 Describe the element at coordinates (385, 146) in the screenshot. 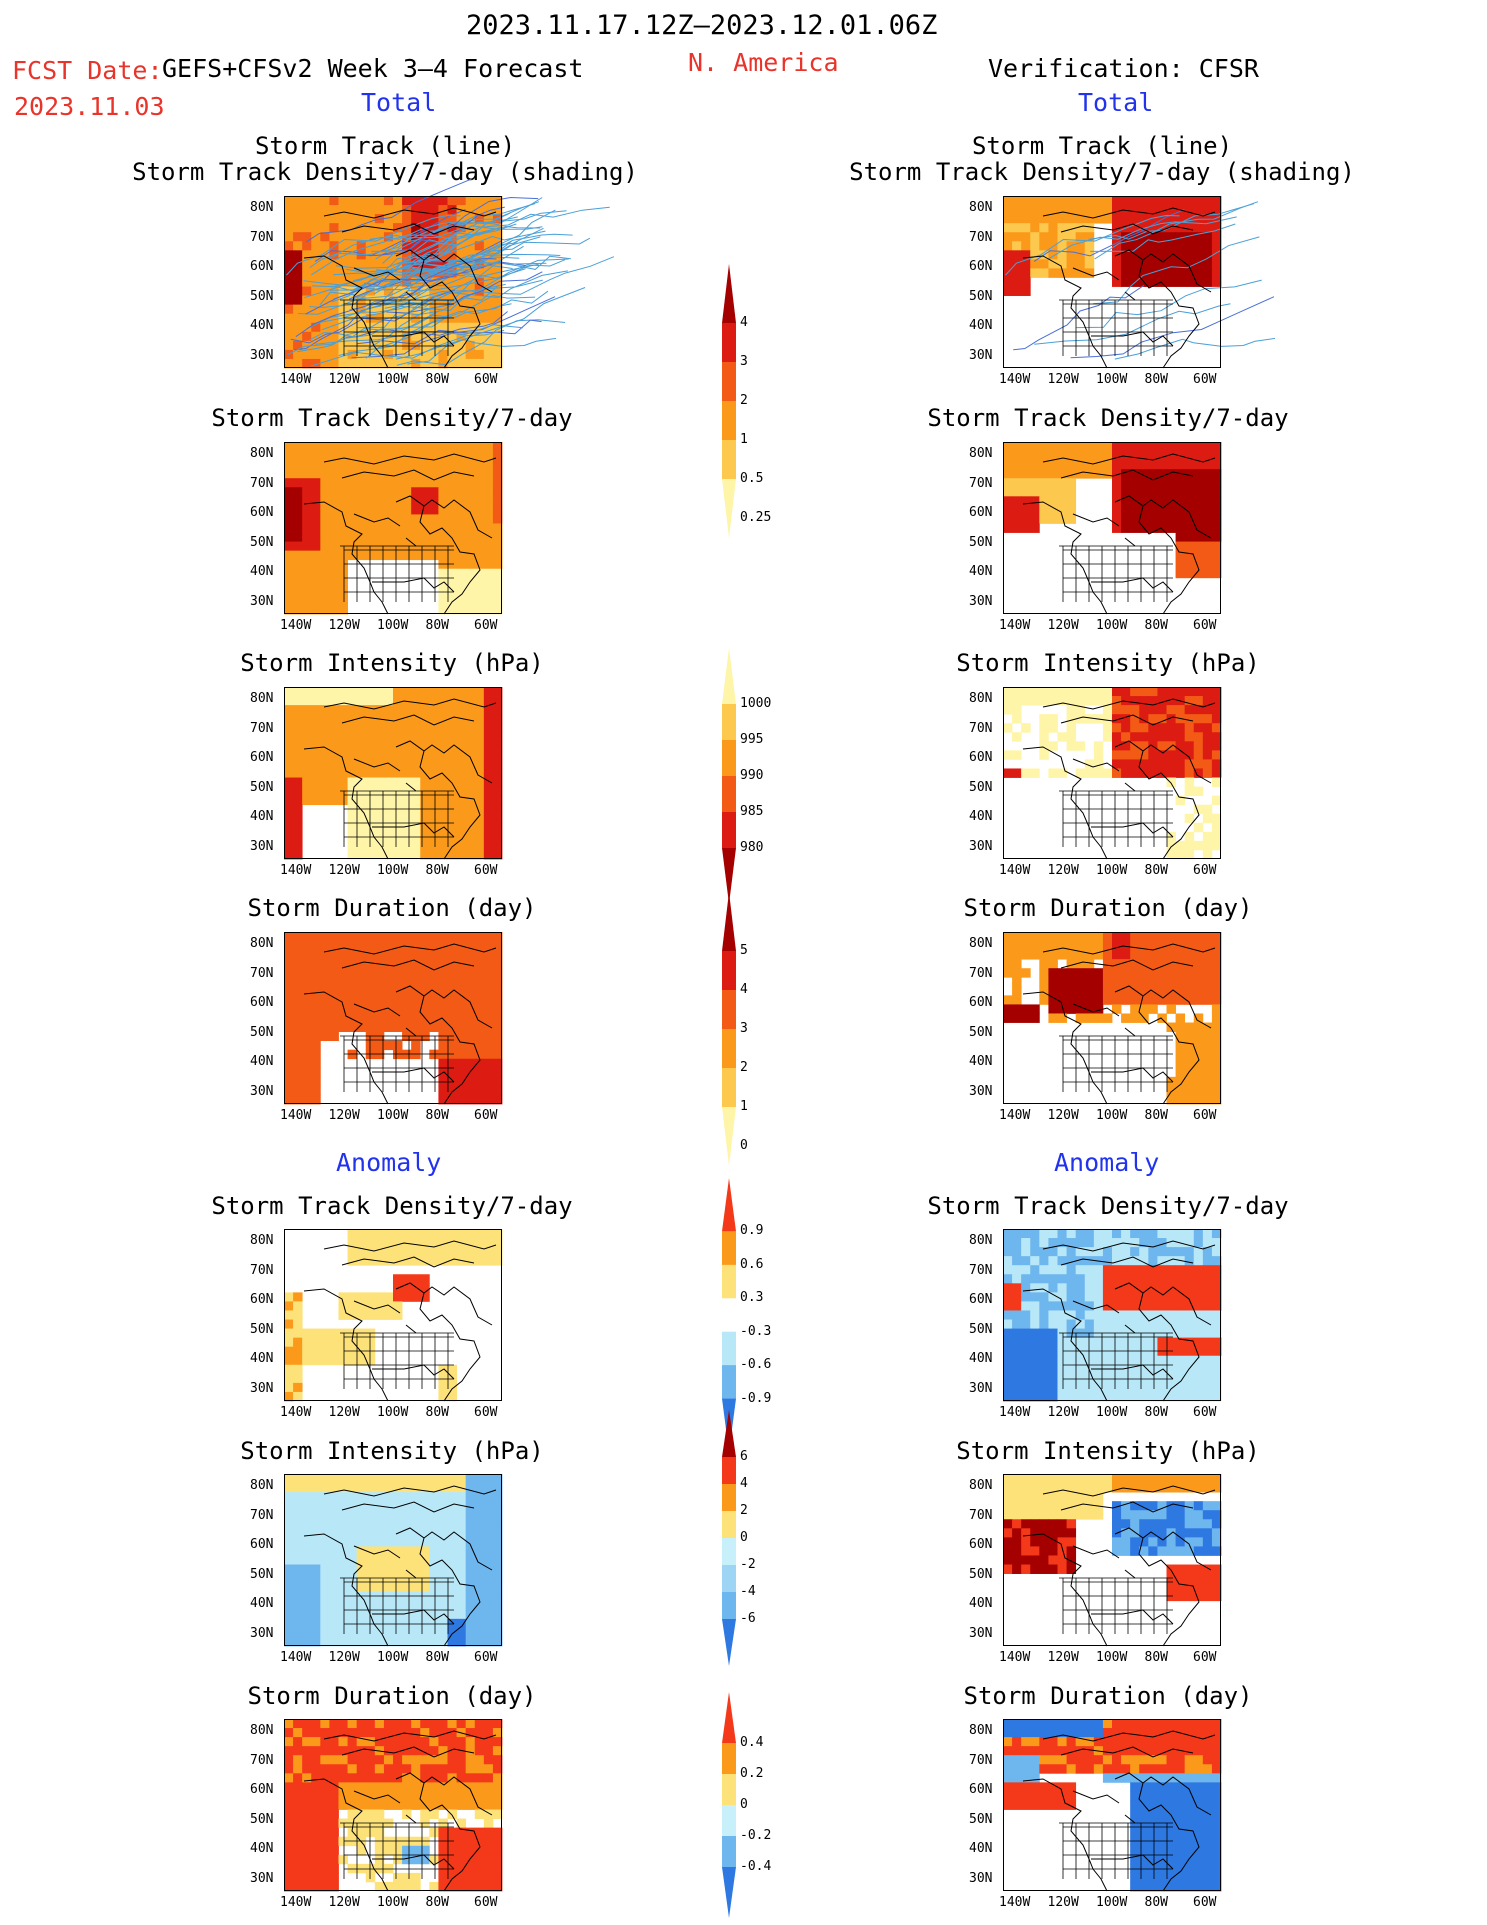

I see `left-track-line-title: Storm Track (line)` at that location.